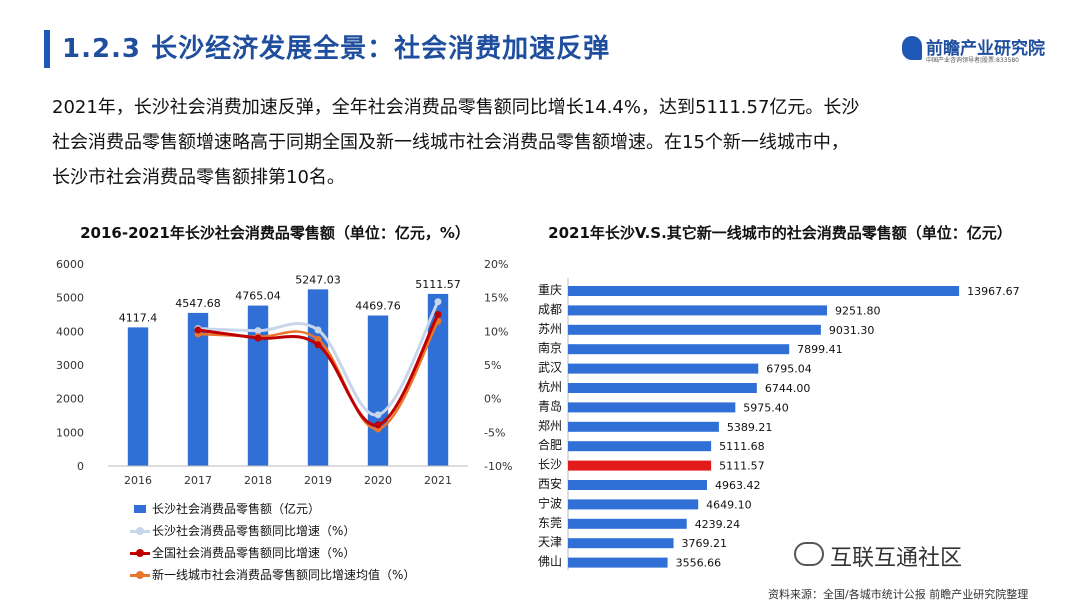 This screenshot has width=1080, height=608. I want to click on legend-item-newtier1-growth: 新一线城市社会消费品零售额同比增速均值（%）, so click(272, 575).